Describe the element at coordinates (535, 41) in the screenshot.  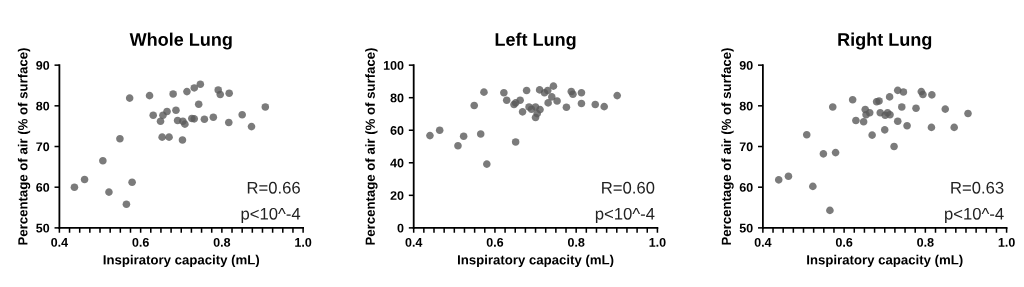
I see `chart-title: Left Lung` at that location.